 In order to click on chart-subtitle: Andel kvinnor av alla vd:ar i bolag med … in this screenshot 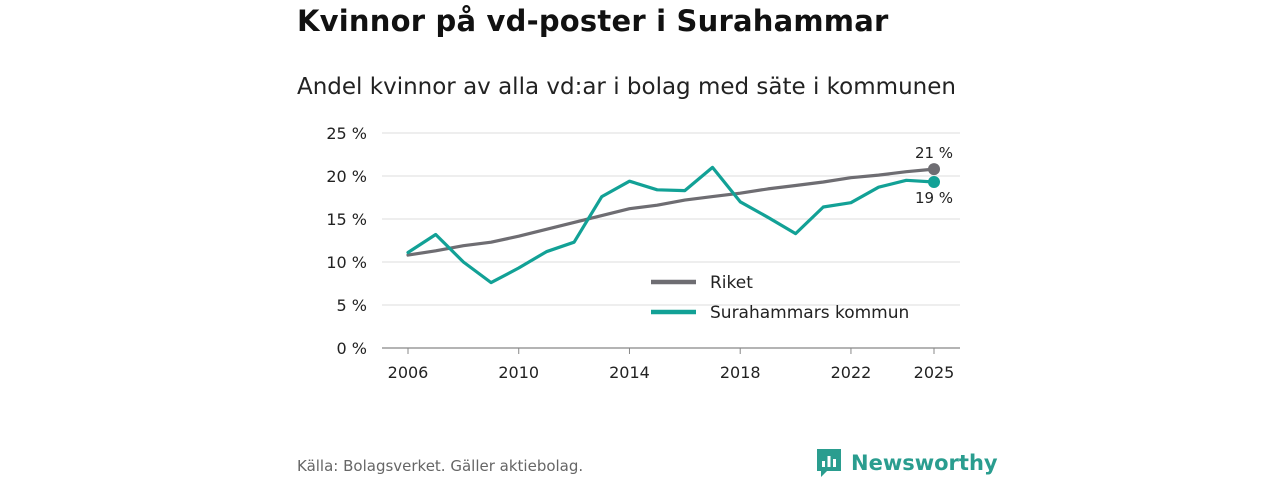, I will do `click(626, 87)`.